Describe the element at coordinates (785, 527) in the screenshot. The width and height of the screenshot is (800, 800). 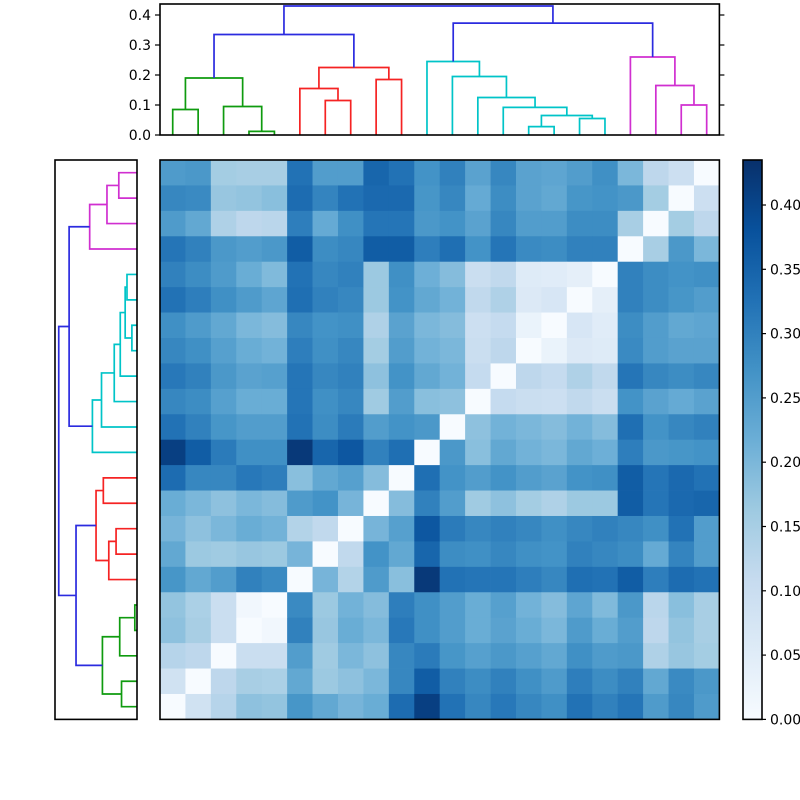
I see `colorbar-tick-label: 0.15` at that location.